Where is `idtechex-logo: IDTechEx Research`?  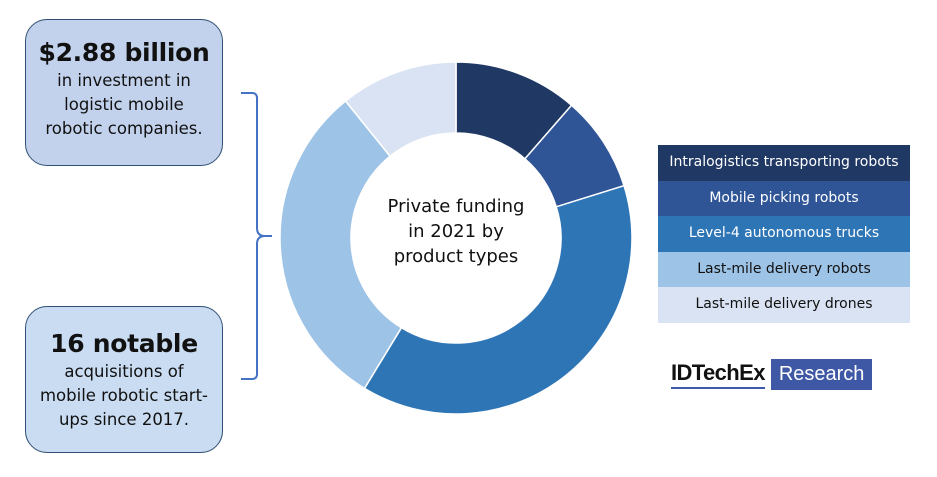 idtechex-logo: IDTechEx Research is located at coordinates (772, 374).